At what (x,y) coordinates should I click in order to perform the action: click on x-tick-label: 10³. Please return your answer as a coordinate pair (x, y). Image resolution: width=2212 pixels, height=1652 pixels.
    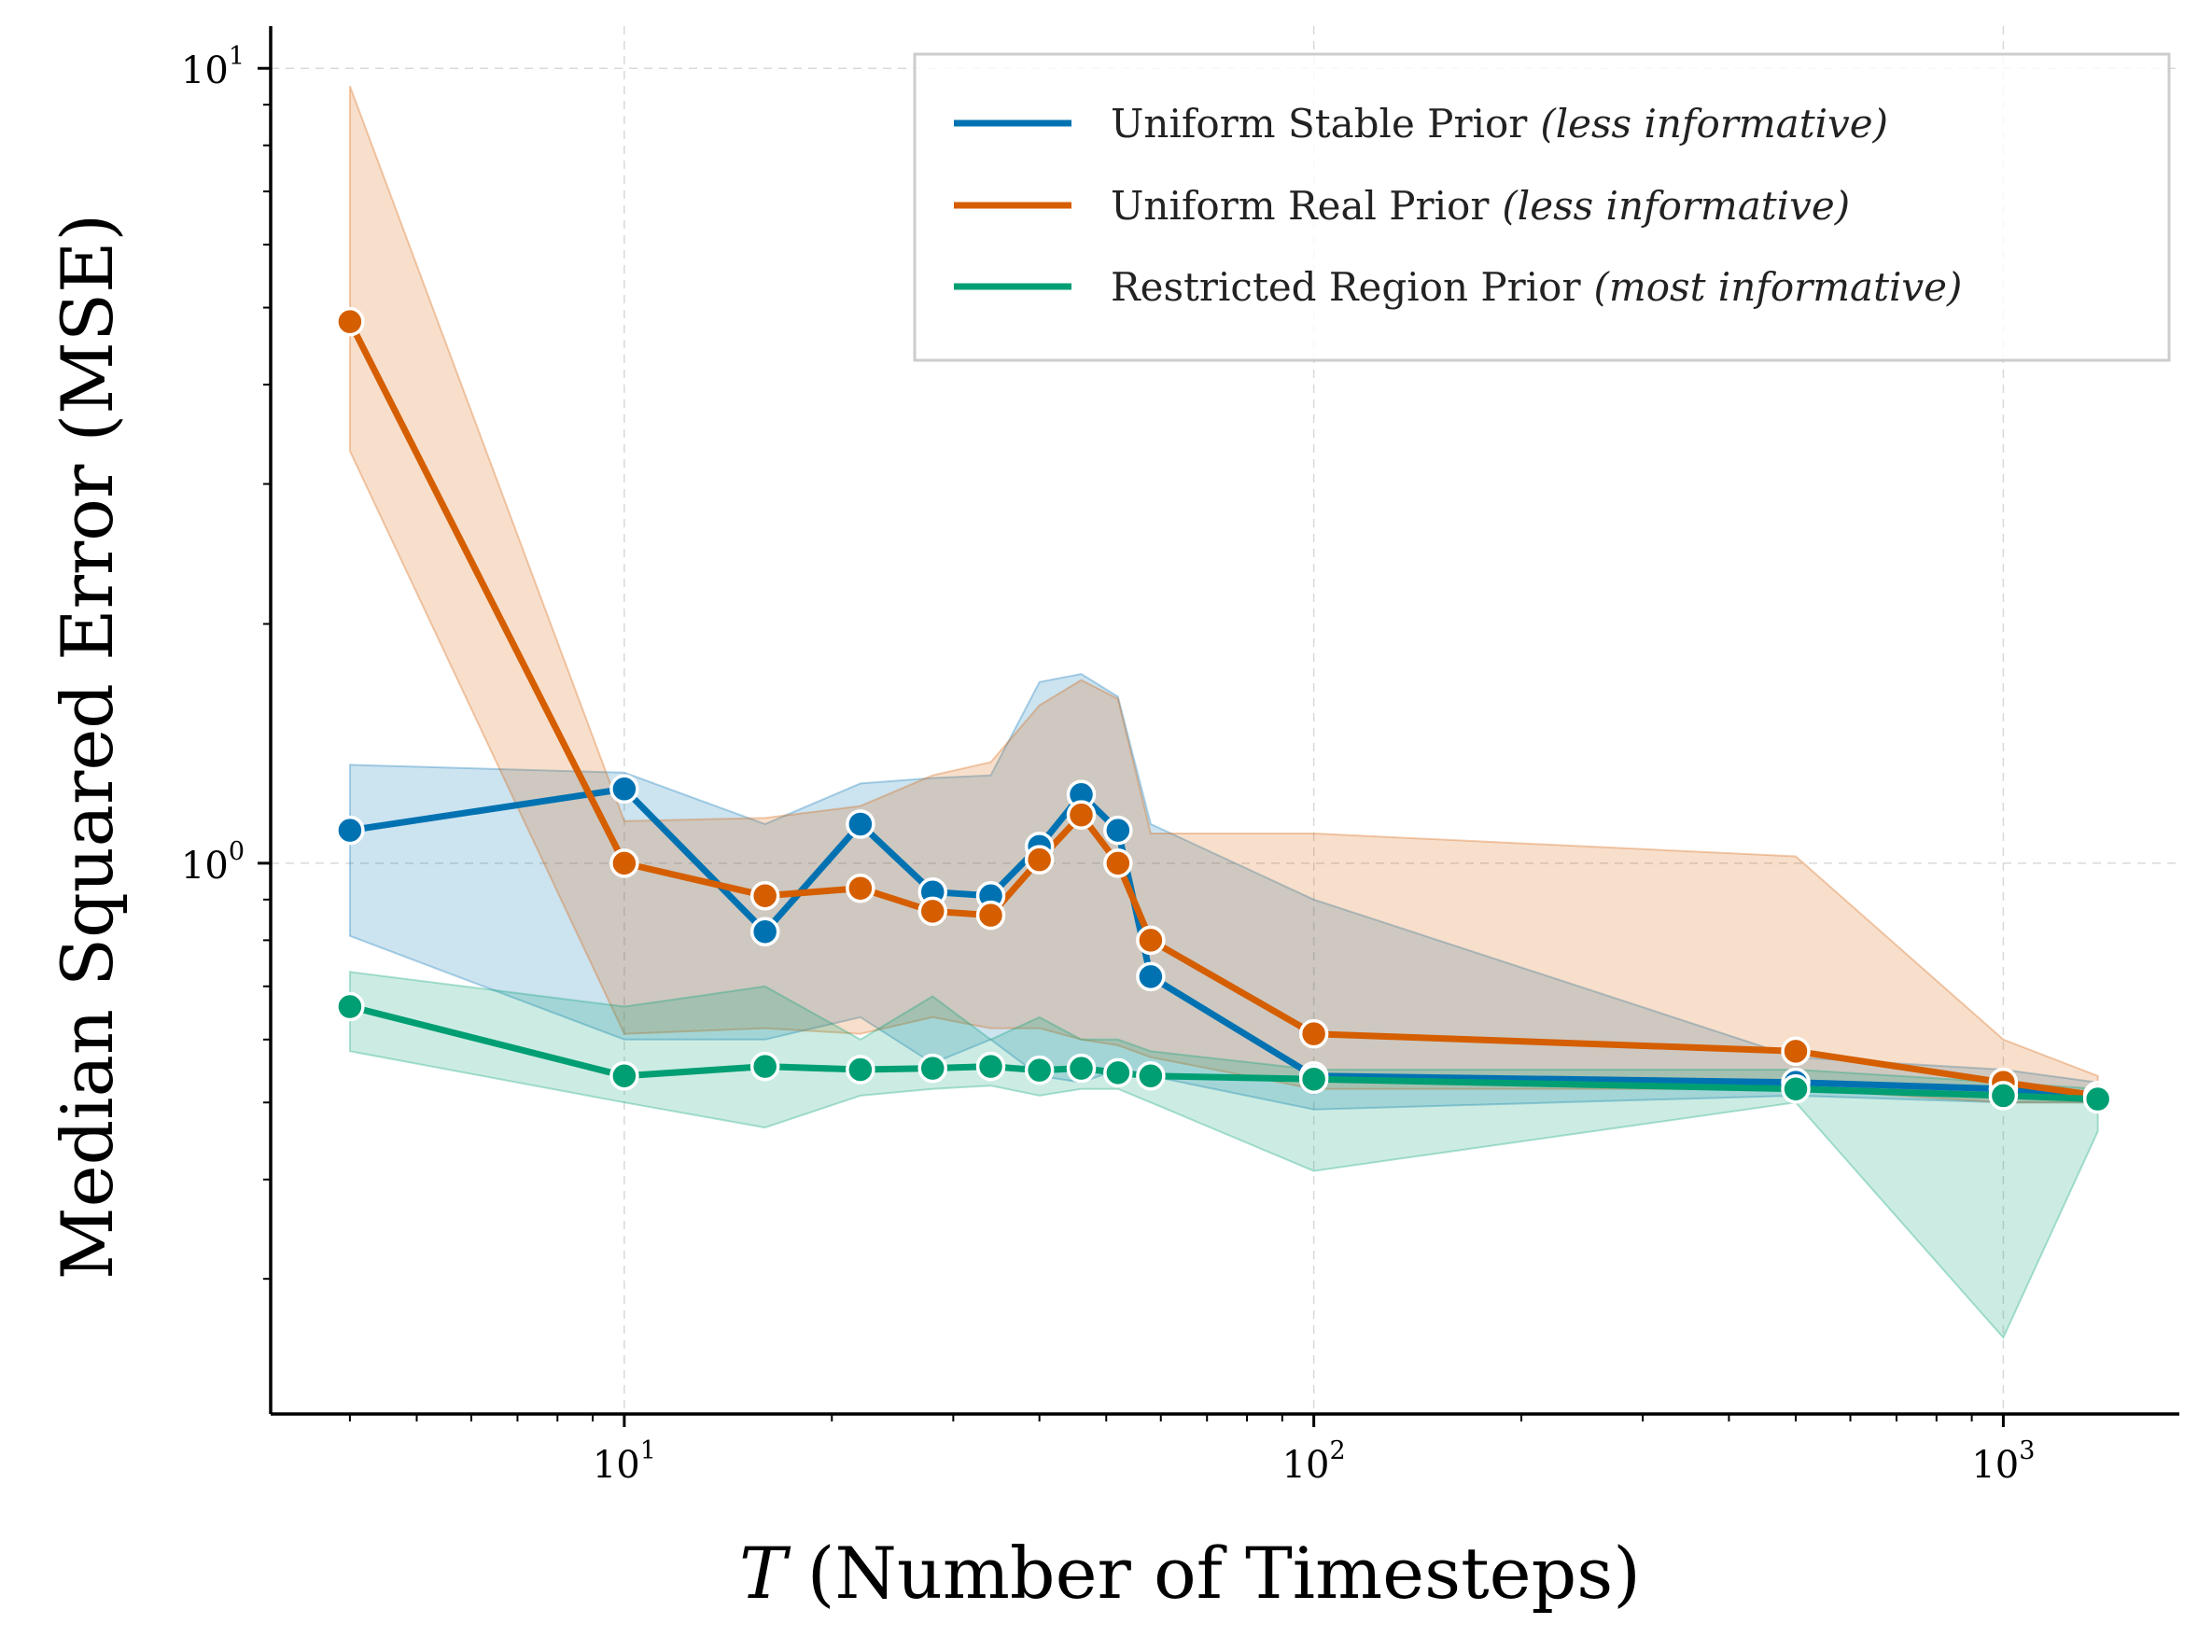
    Looking at the image, I should click on (2003, 1461).